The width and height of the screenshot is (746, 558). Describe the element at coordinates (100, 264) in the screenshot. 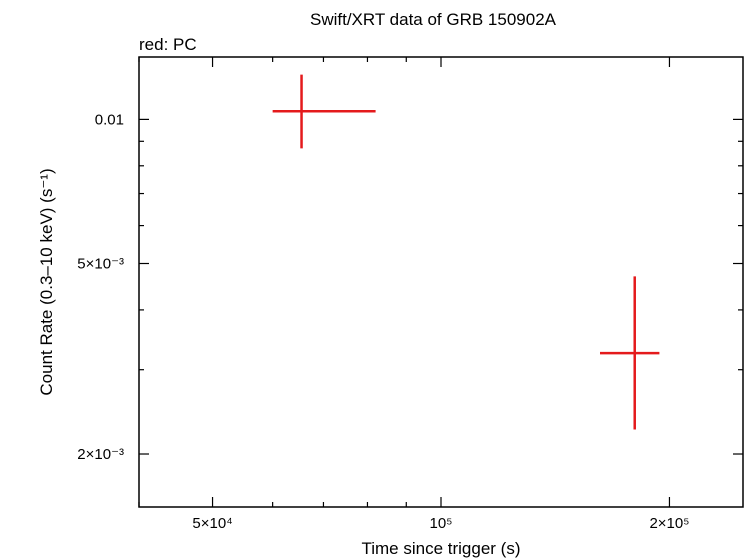

I see `y-tick-label: 5×10⁻³` at that location.